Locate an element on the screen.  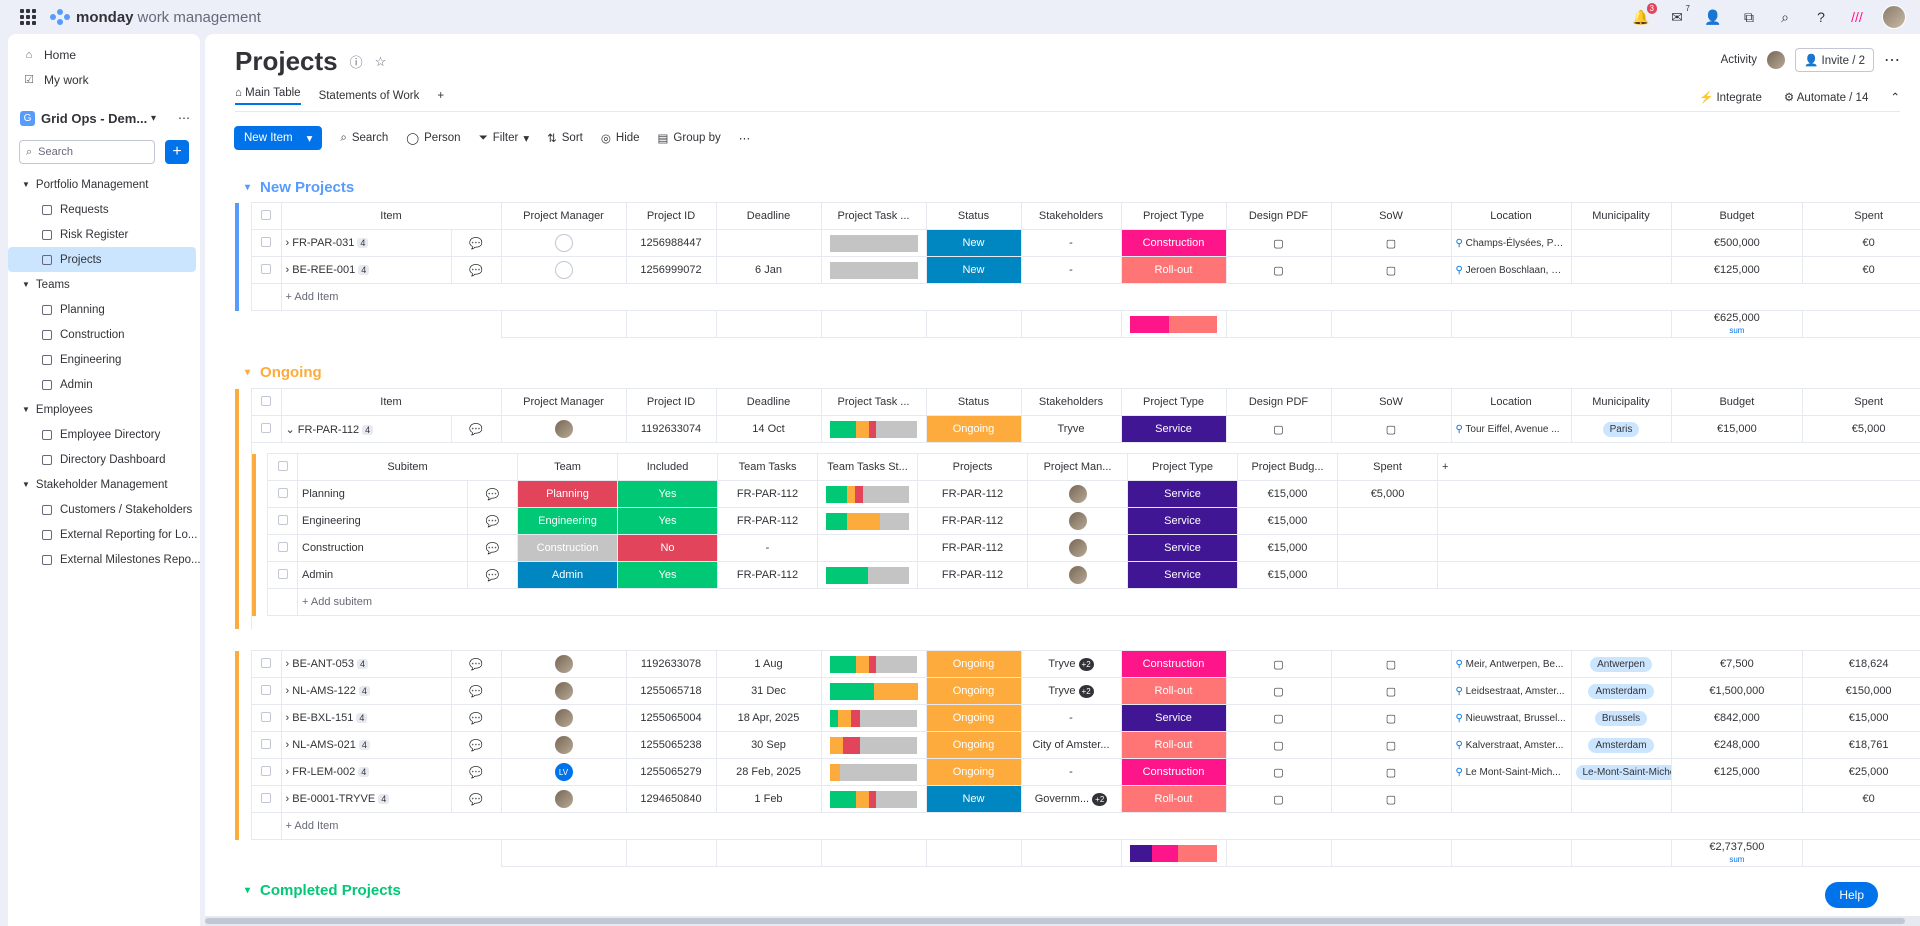
column-header: Spent is located at coordinates (1861, 402).